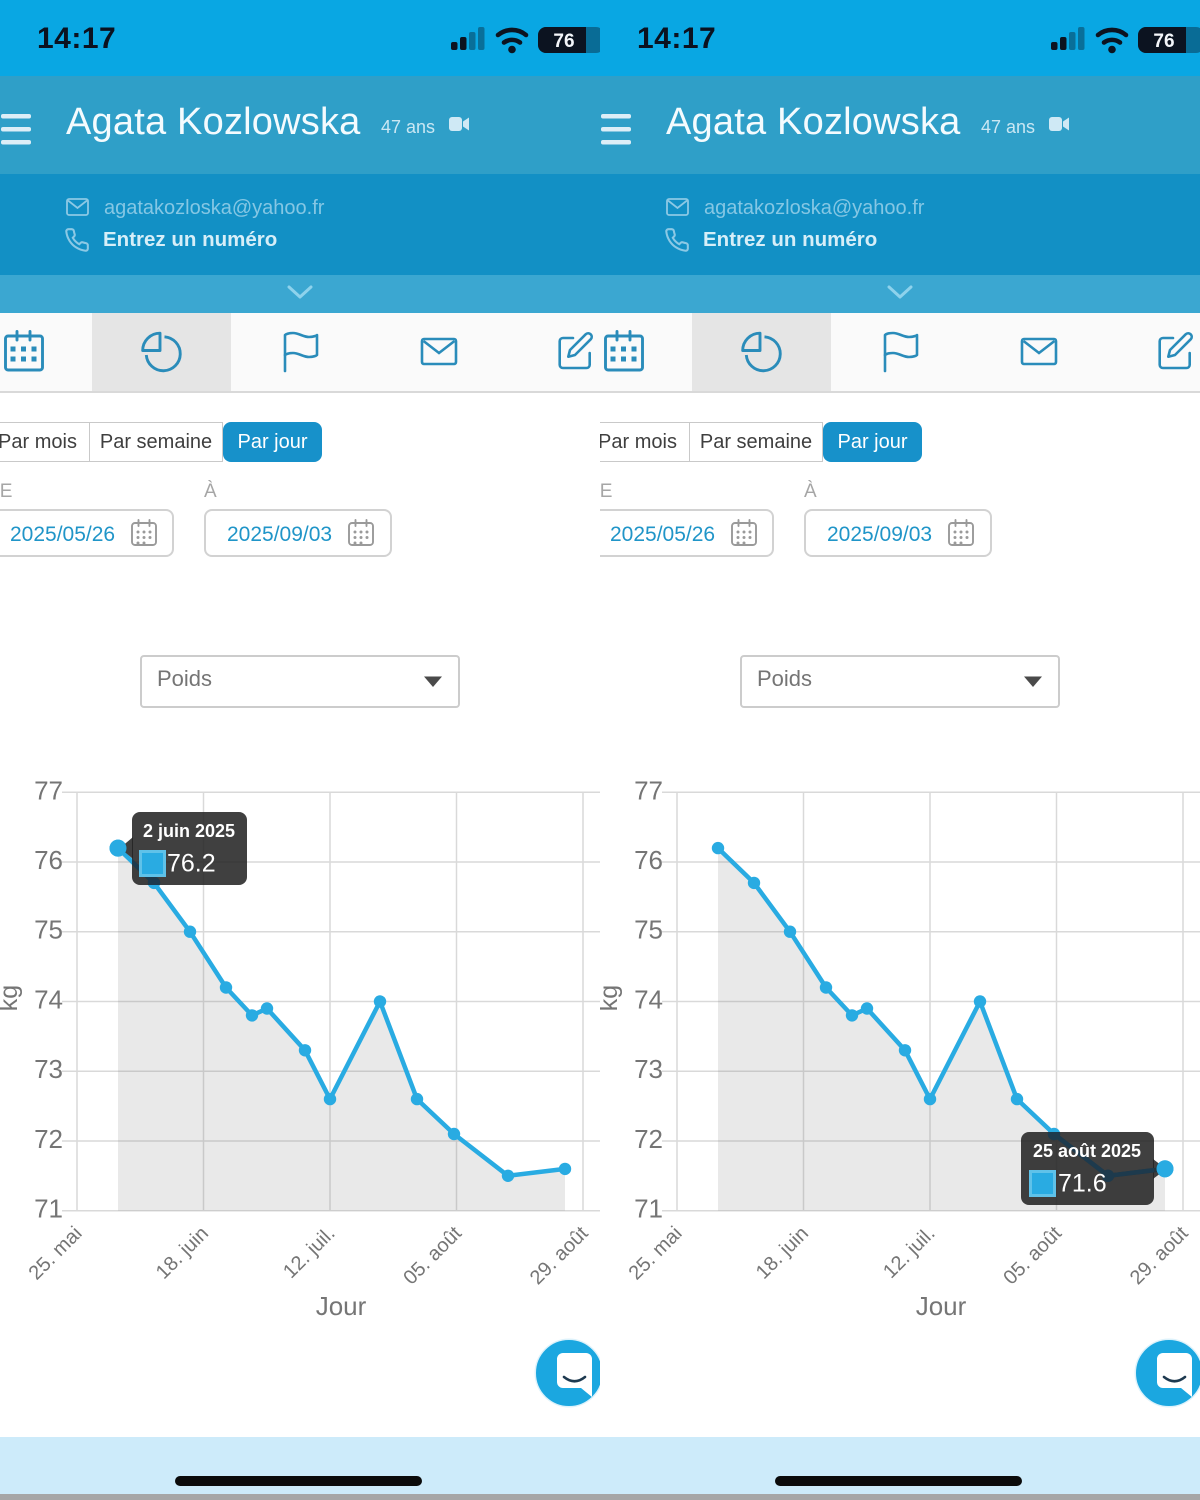 The image size is (1200, 1500). I want to click on svg-text: 76.2, so click(191, 864).